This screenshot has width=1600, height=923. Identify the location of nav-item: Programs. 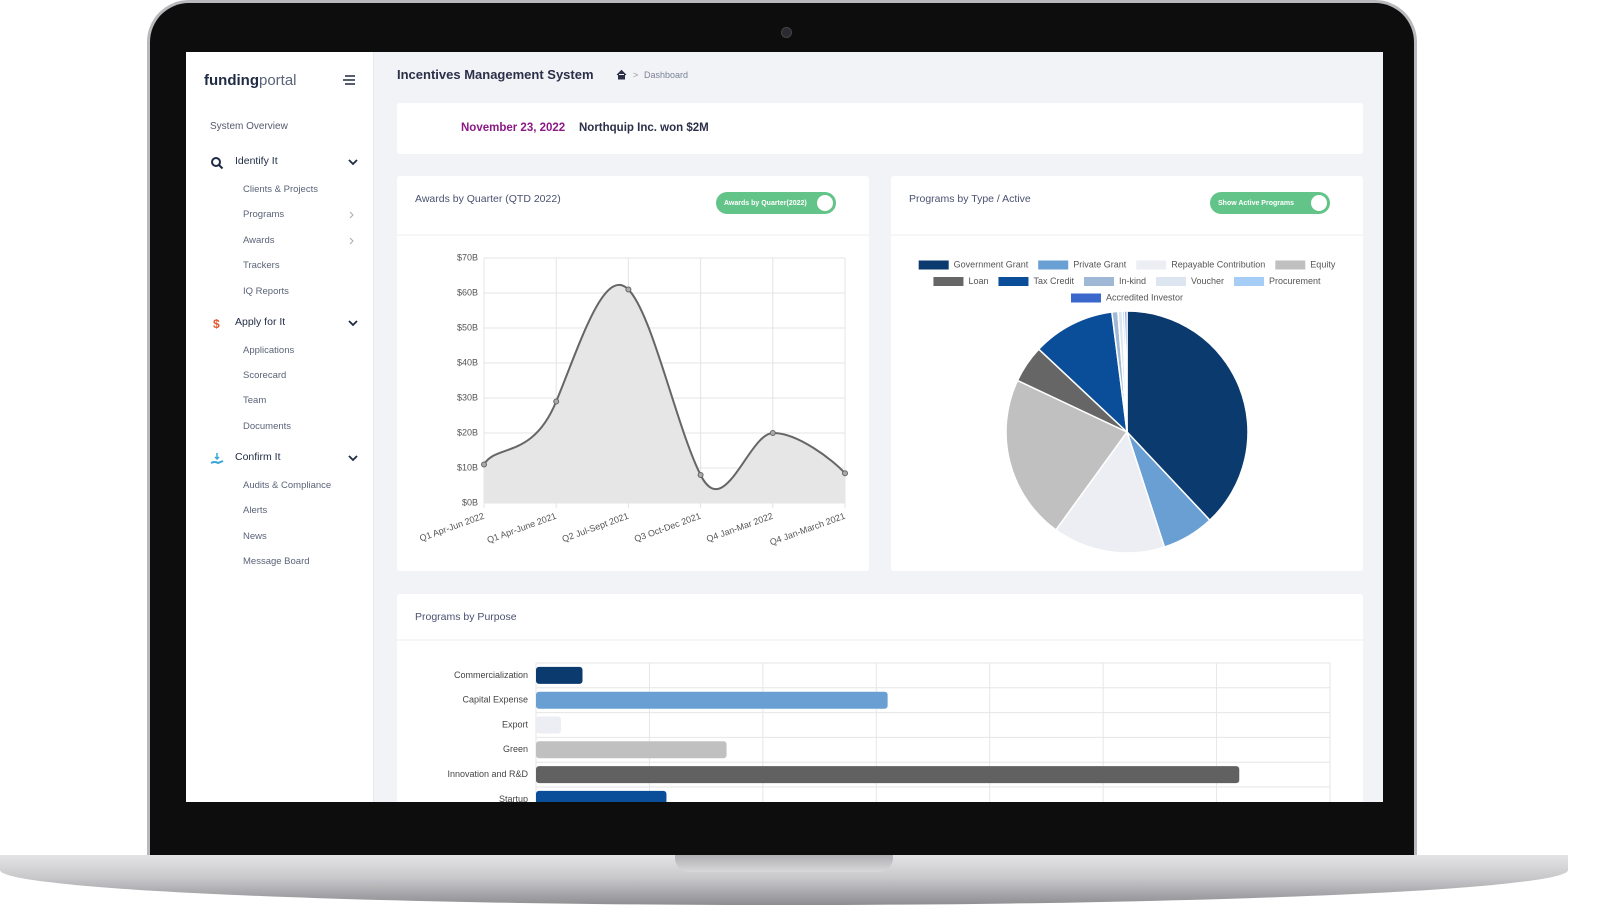
(264, 215).